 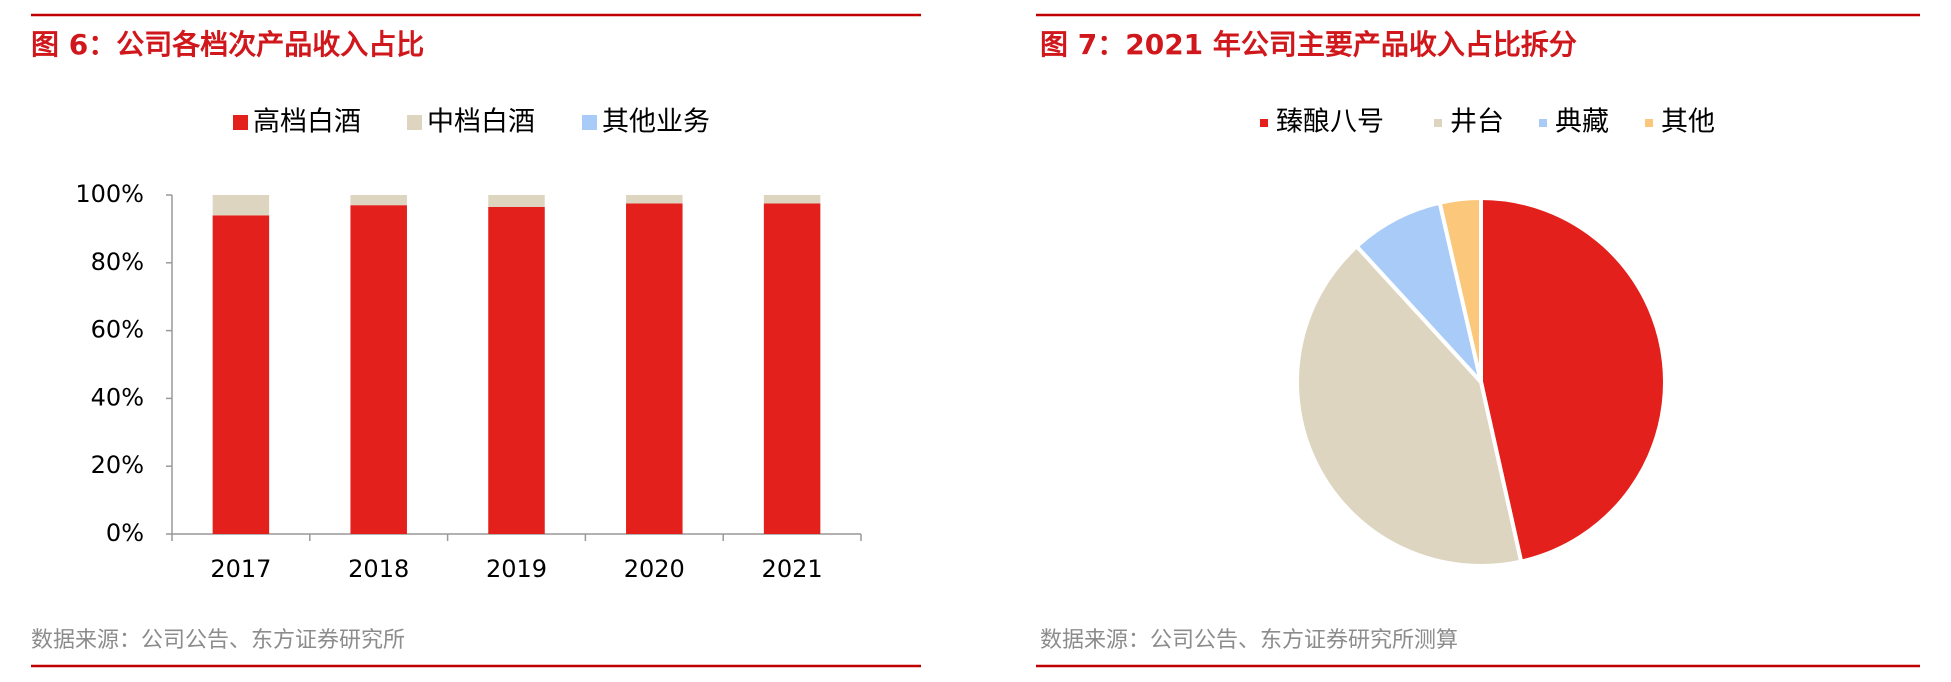 I want to click on source: 数据来源：公司公告、东方证券研究所, so click(x=218, y=640).